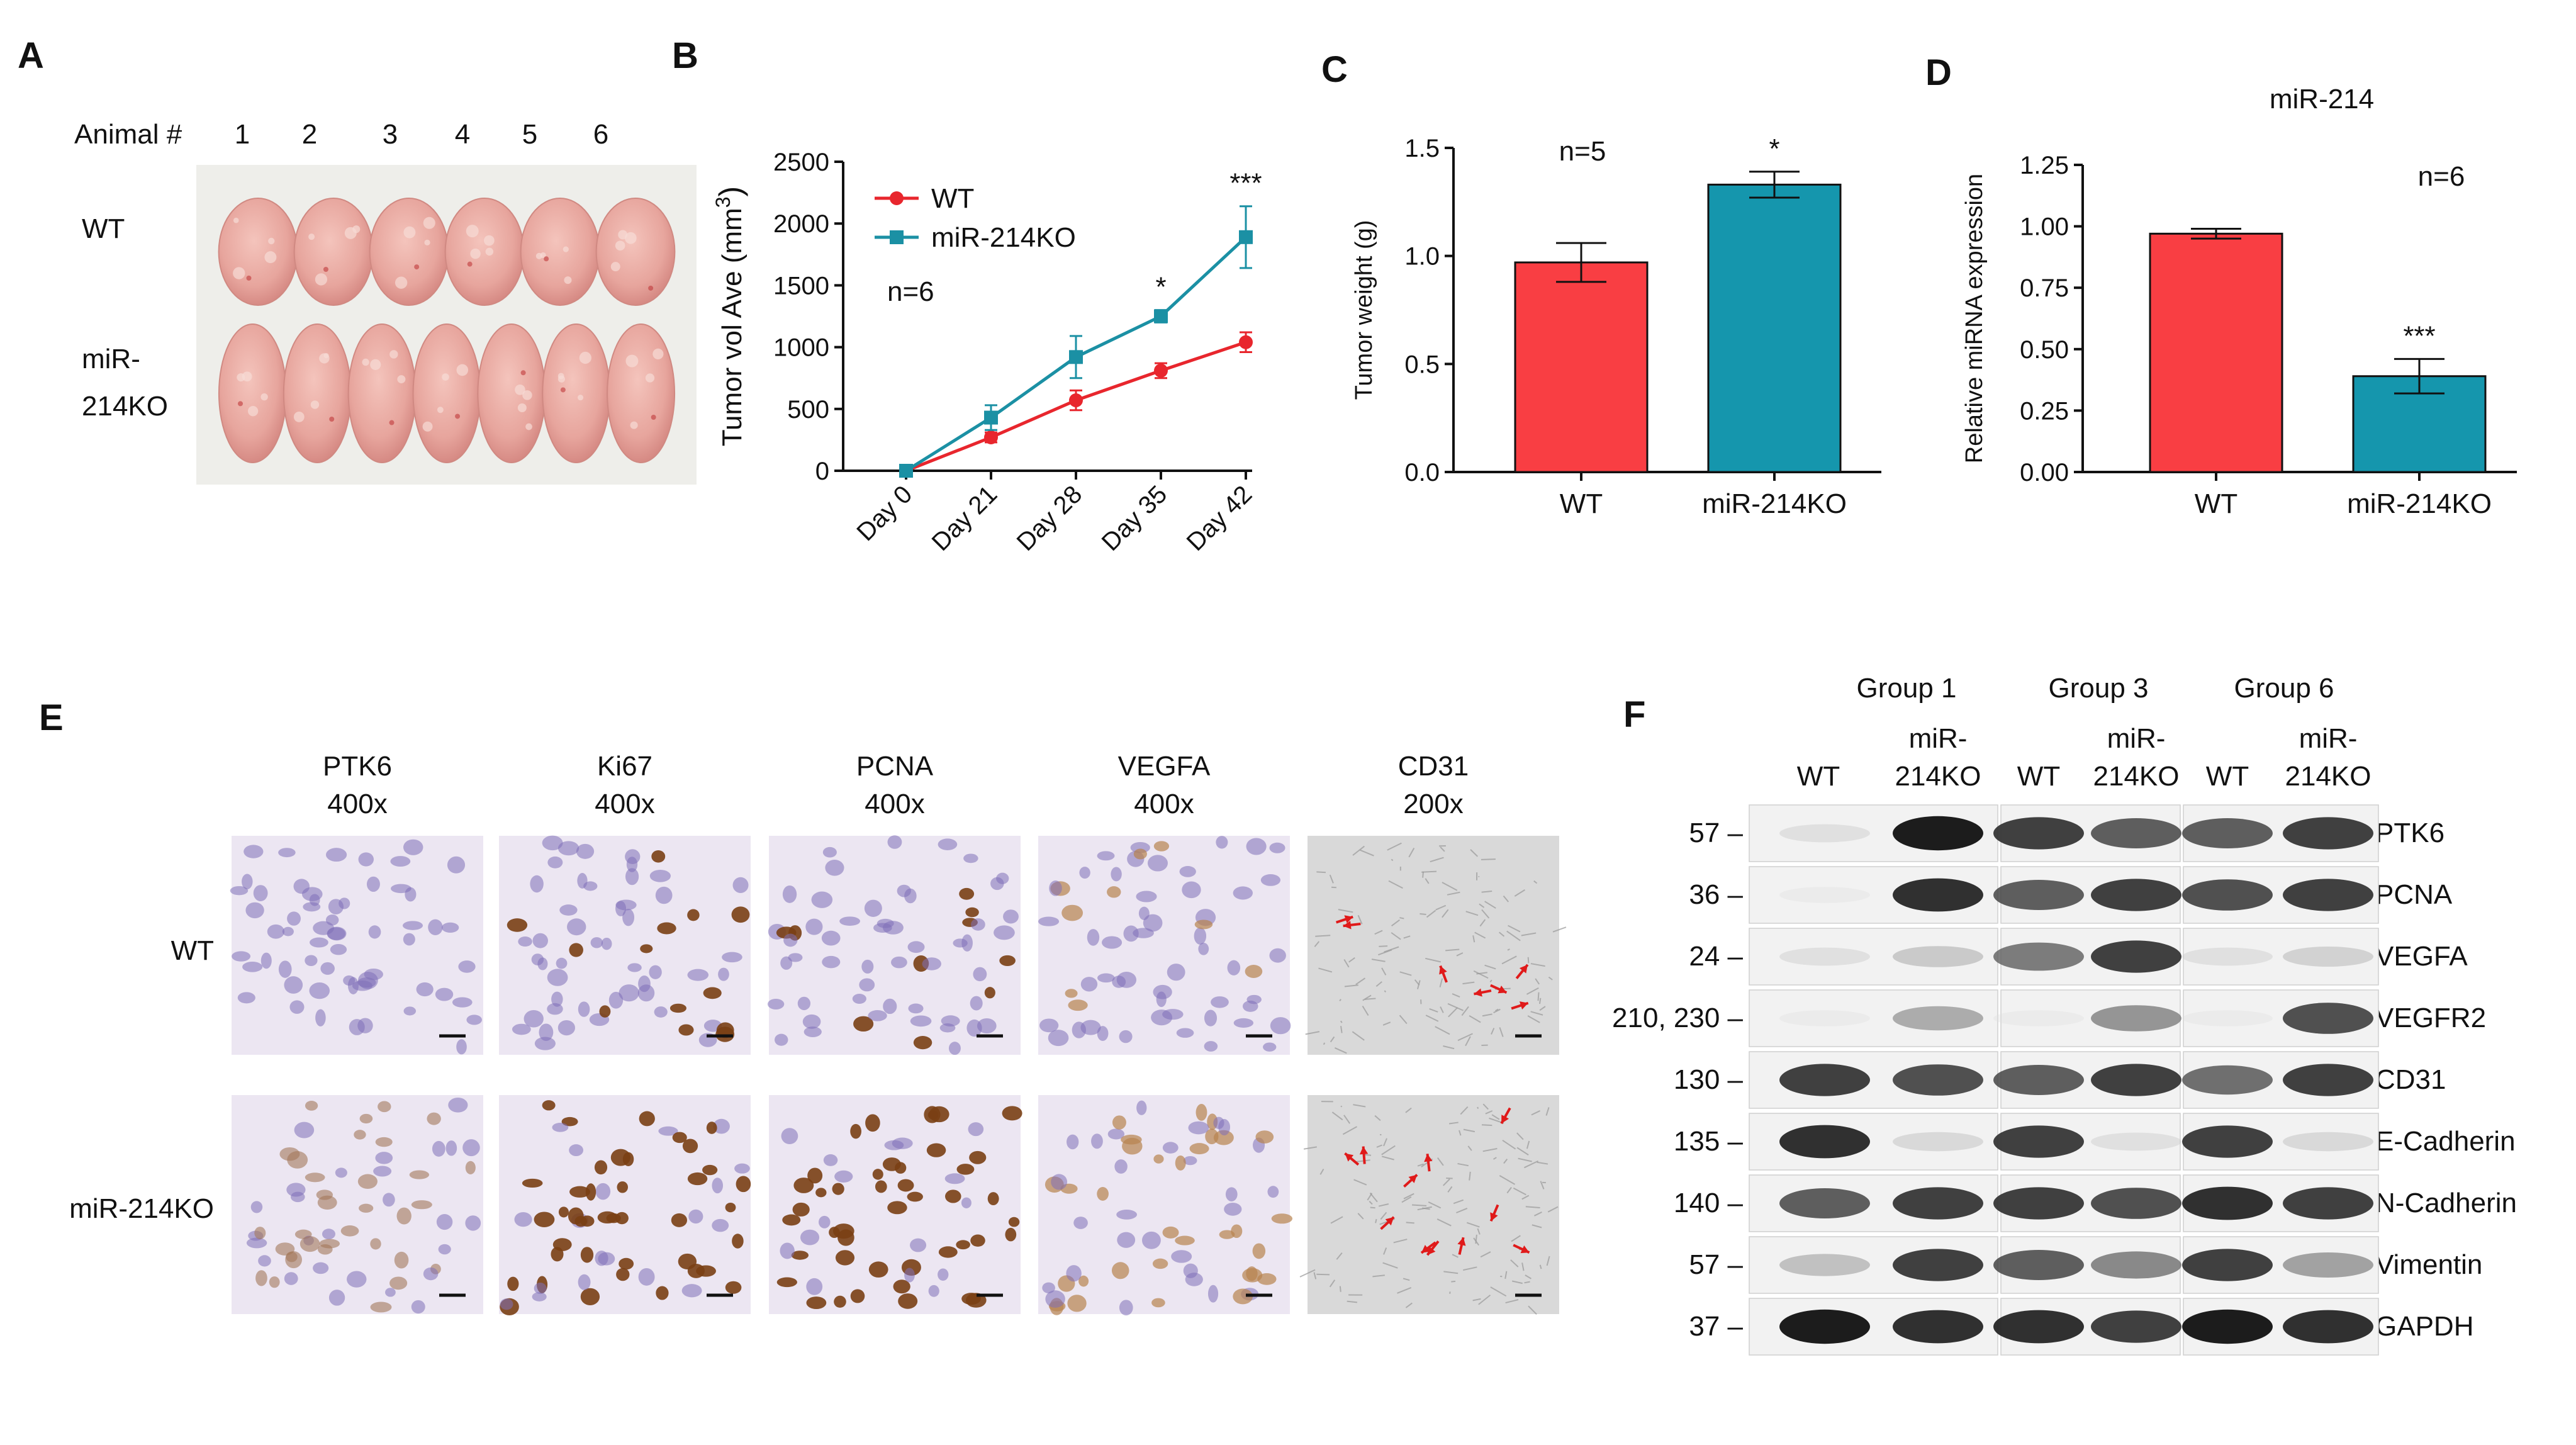 Image resolution: width=2576 pixels, height=1445 pixels. What do you see at coordinates (2136, 776) in the screenshot?
I see `lane-label-ko: 214KO` at bounding box center [2136, 776].